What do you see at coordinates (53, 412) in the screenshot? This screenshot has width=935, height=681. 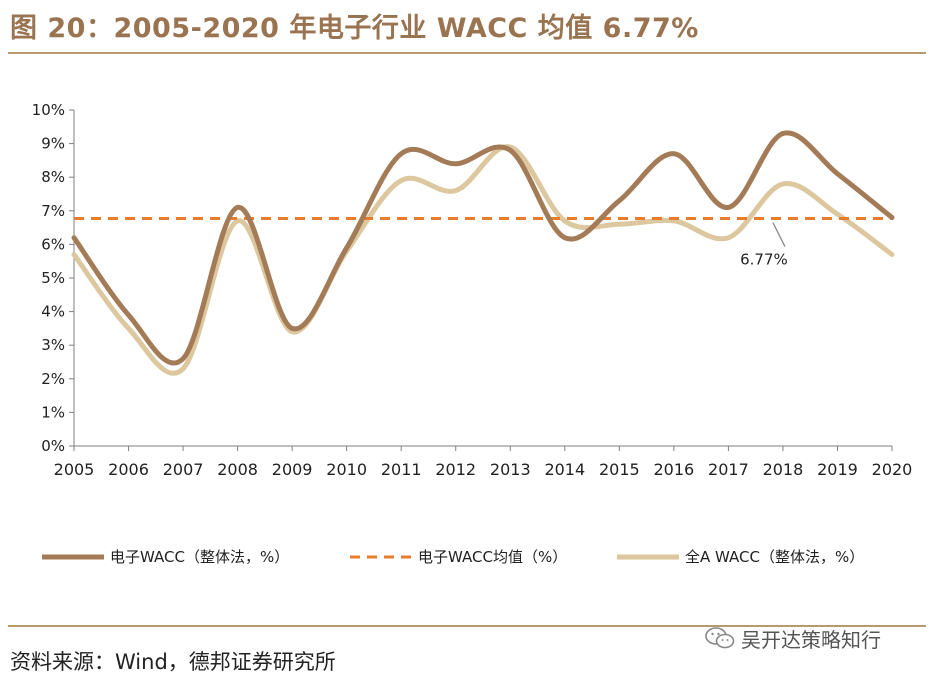 I see `y-tick-label: 1%` at bounding box center [53, 412].